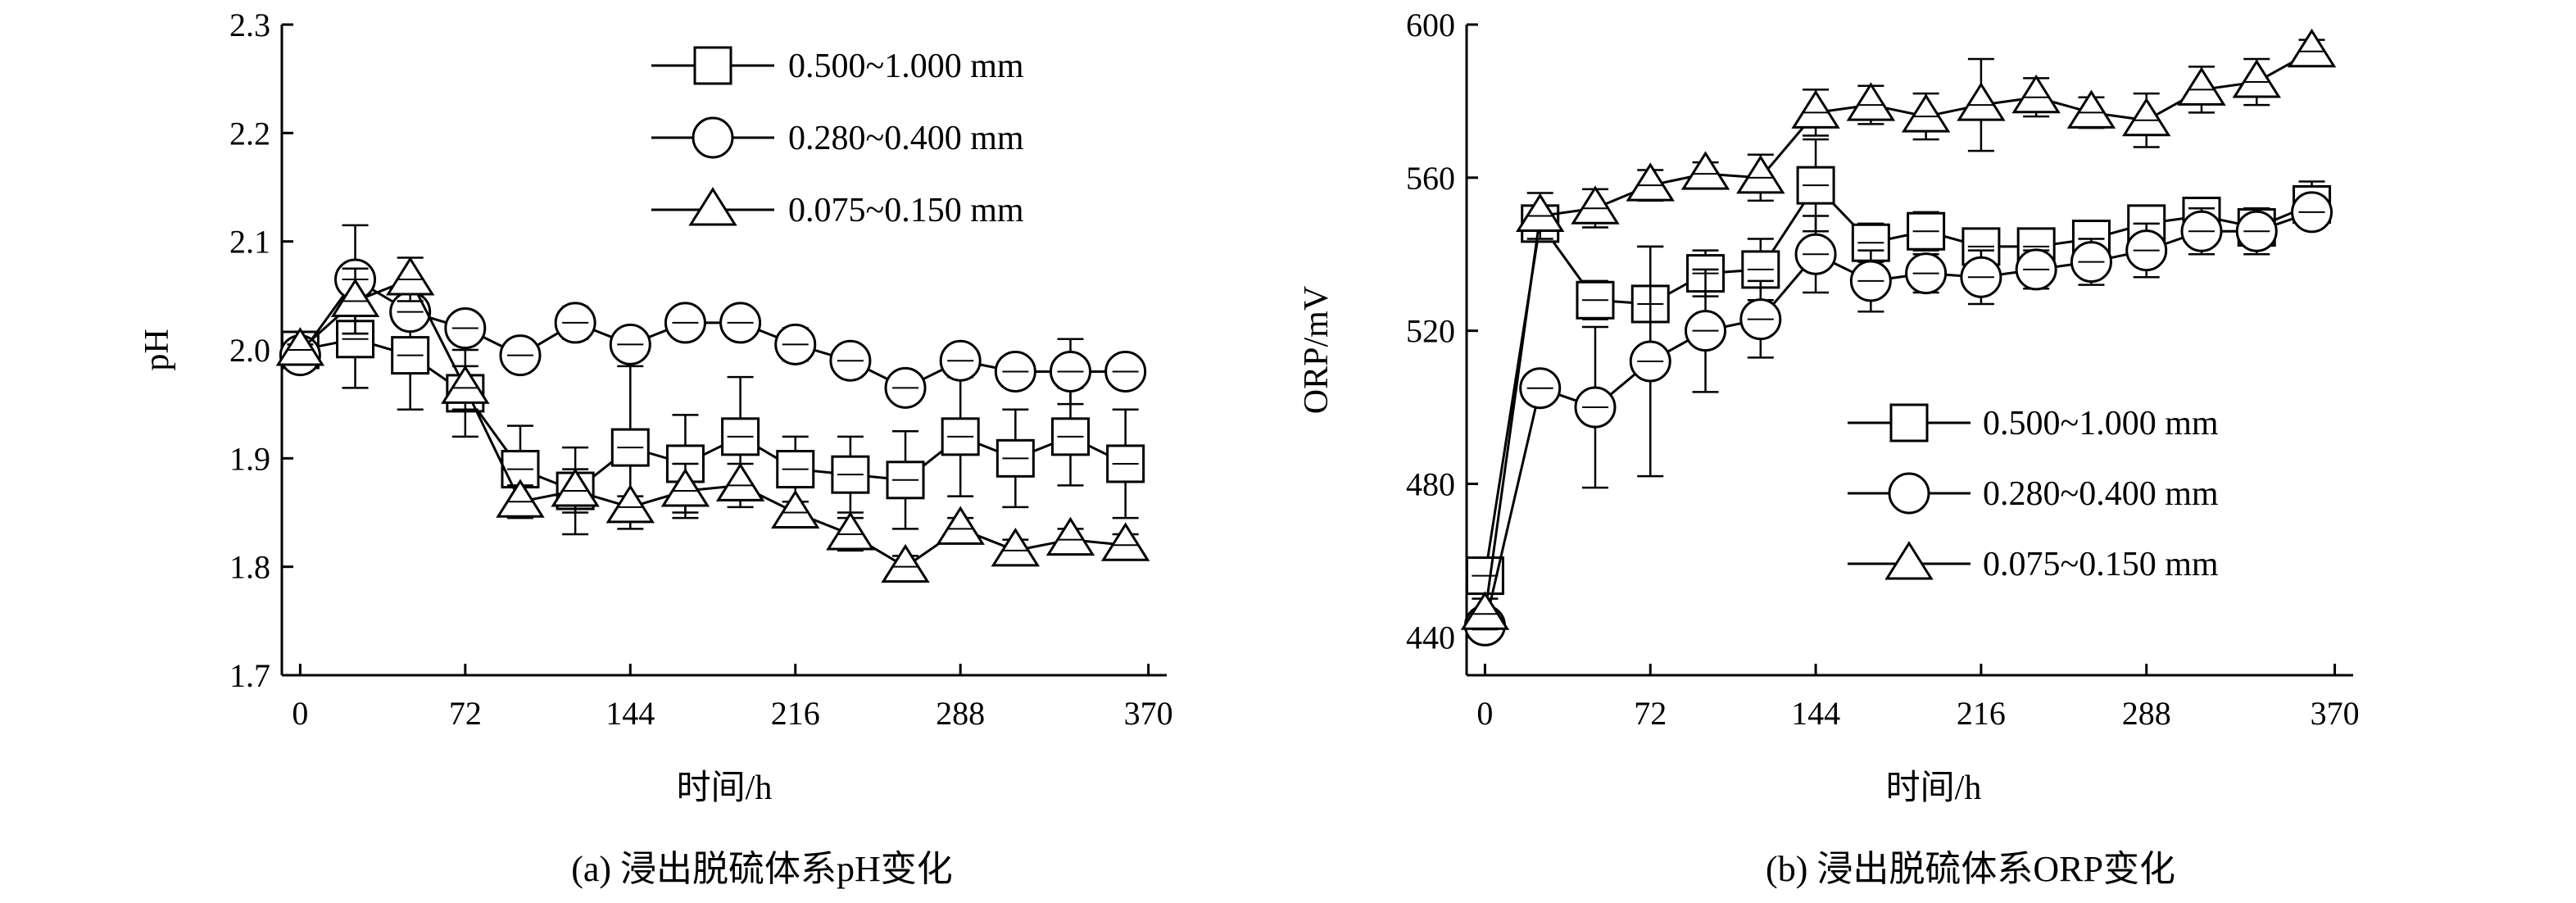  What do you see at coordinates (1430, 25) in the screenshot?
I see `y-tick-label: 600` at bounding box center [1430, 25].